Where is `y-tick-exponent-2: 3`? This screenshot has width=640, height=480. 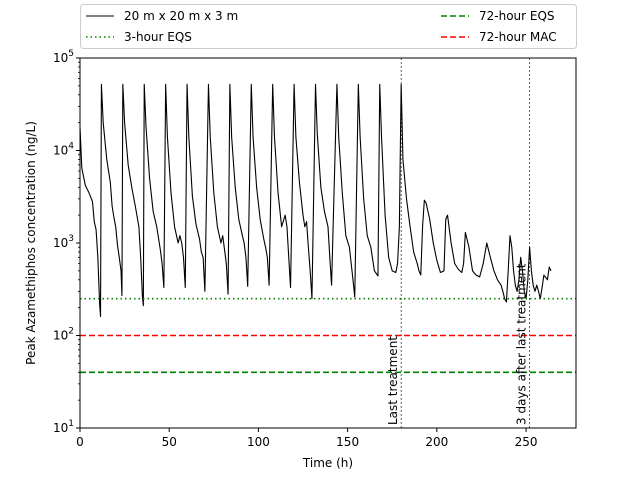 y-tick-exponent-2: 3 is located at coordinates (71, 239).